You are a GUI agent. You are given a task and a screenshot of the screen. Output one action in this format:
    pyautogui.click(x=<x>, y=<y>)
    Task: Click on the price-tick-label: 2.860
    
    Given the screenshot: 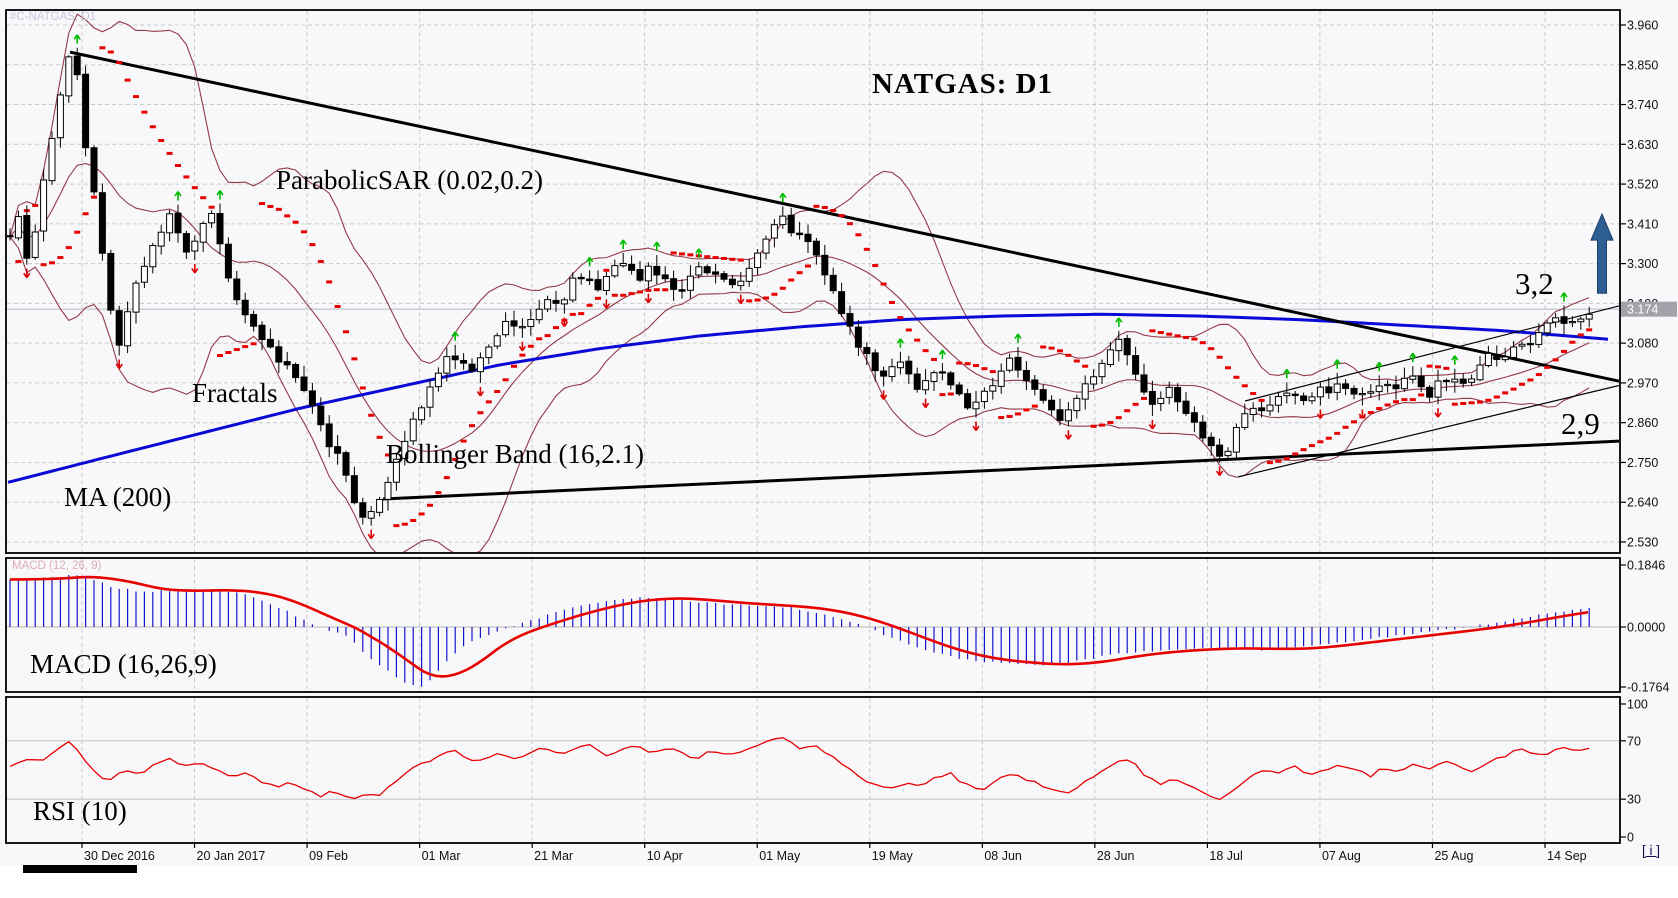 What is the action you would take?
    pyautogui.click(x=1642, y=423)
    